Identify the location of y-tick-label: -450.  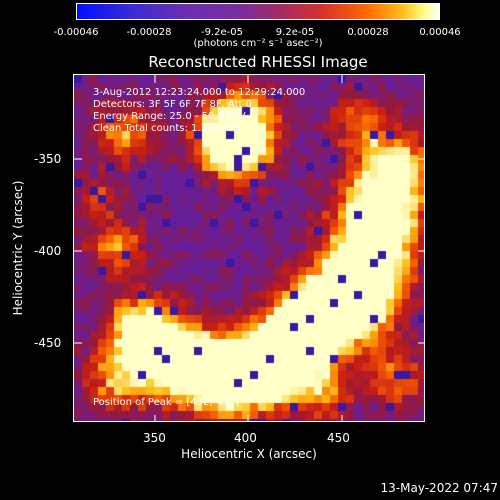
(48, 343).